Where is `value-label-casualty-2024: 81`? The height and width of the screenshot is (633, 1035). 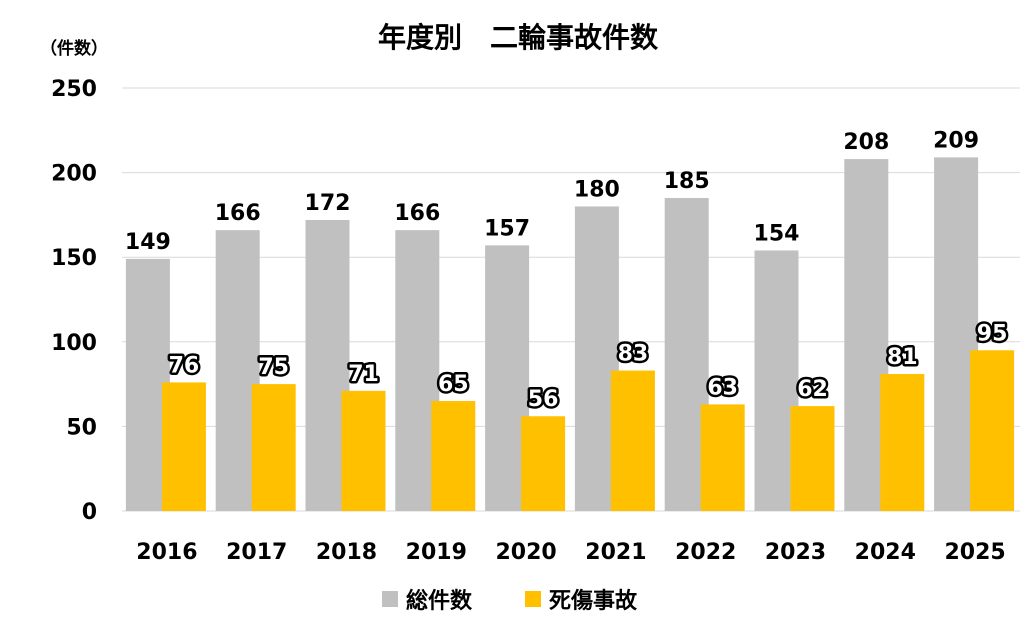
value-label-casualty-2024: 81 is located at coordinates (902, 357).